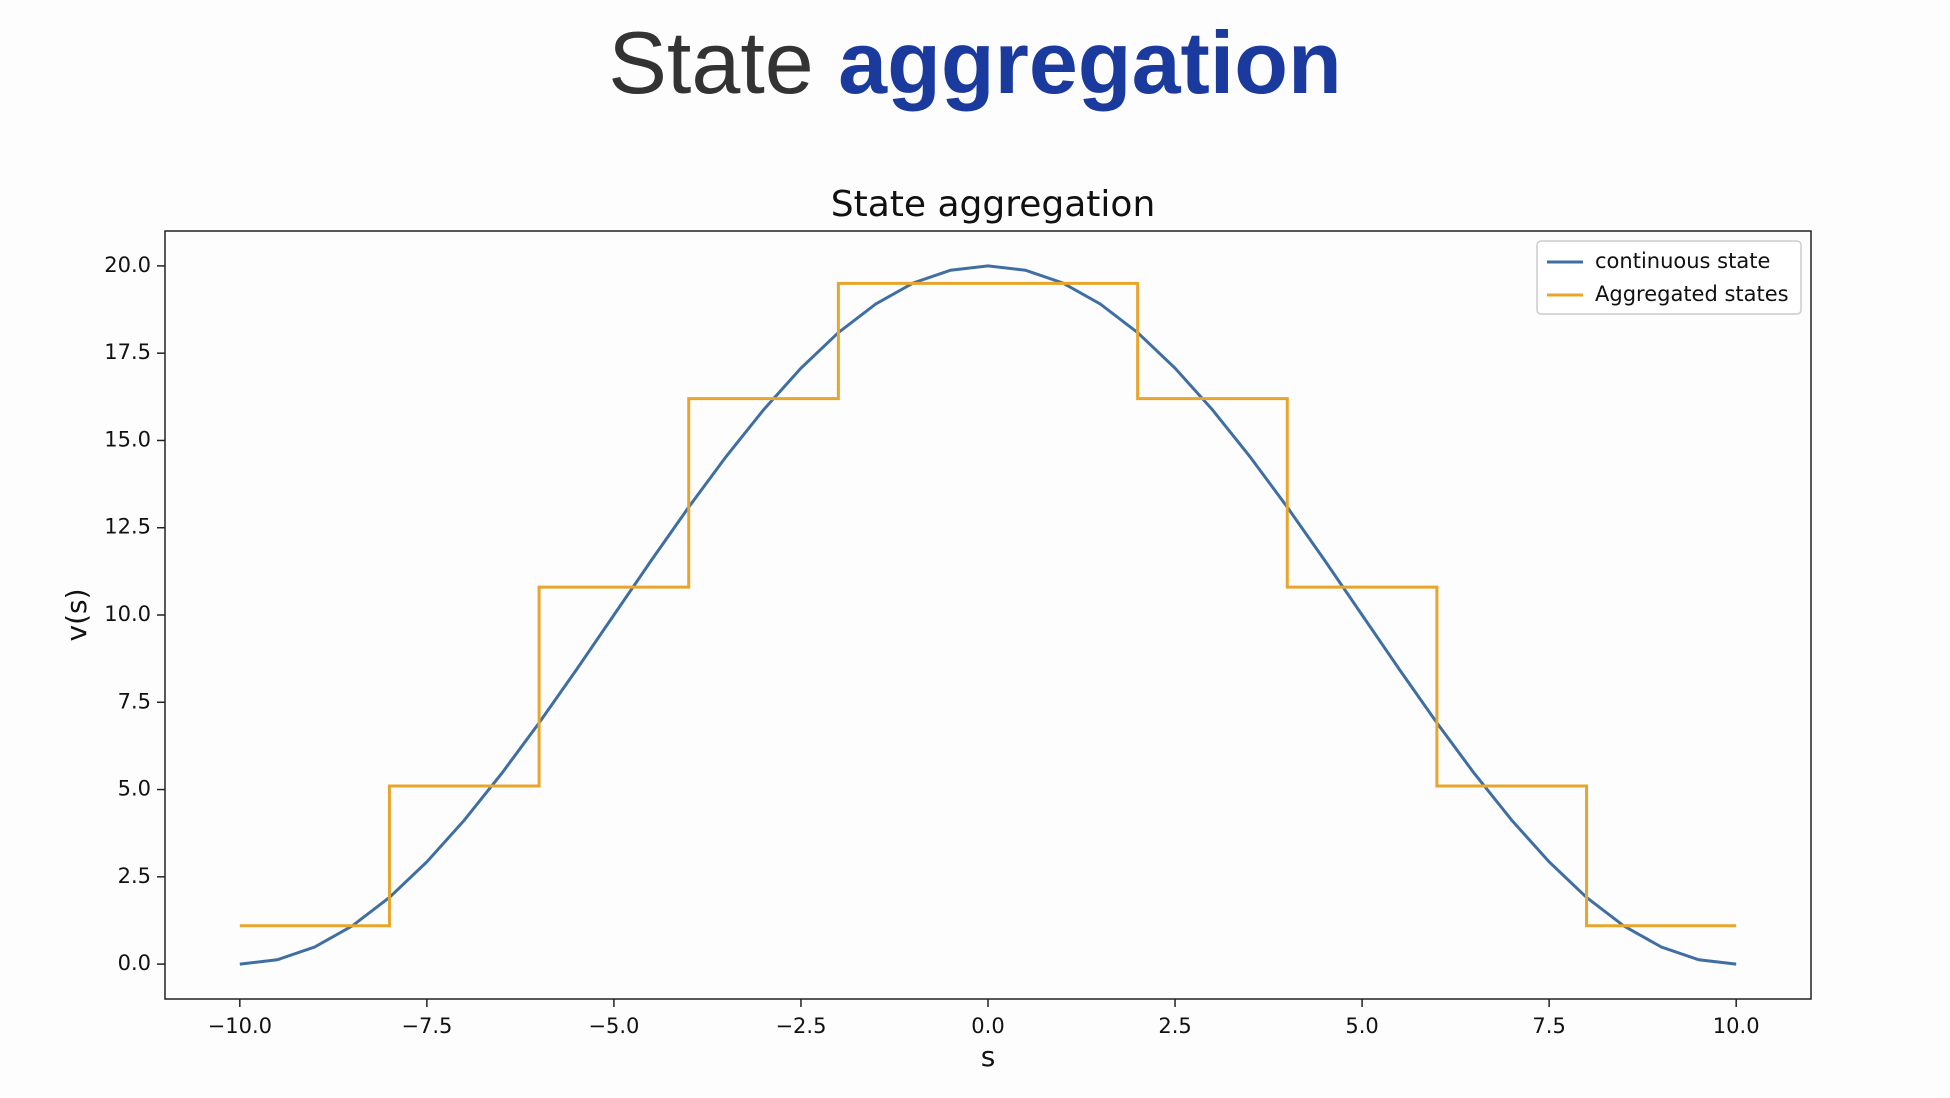  Describe the element at coordinates (426, 1026) in the screenshot. I see `x-tick-label: −7.5` at that location.